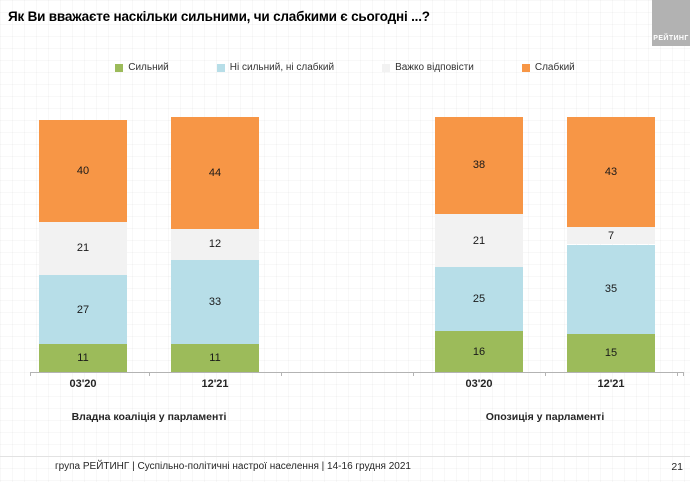 The image size is (690, 482). I want to click on legend-item: Сильний, so click(142, 67).